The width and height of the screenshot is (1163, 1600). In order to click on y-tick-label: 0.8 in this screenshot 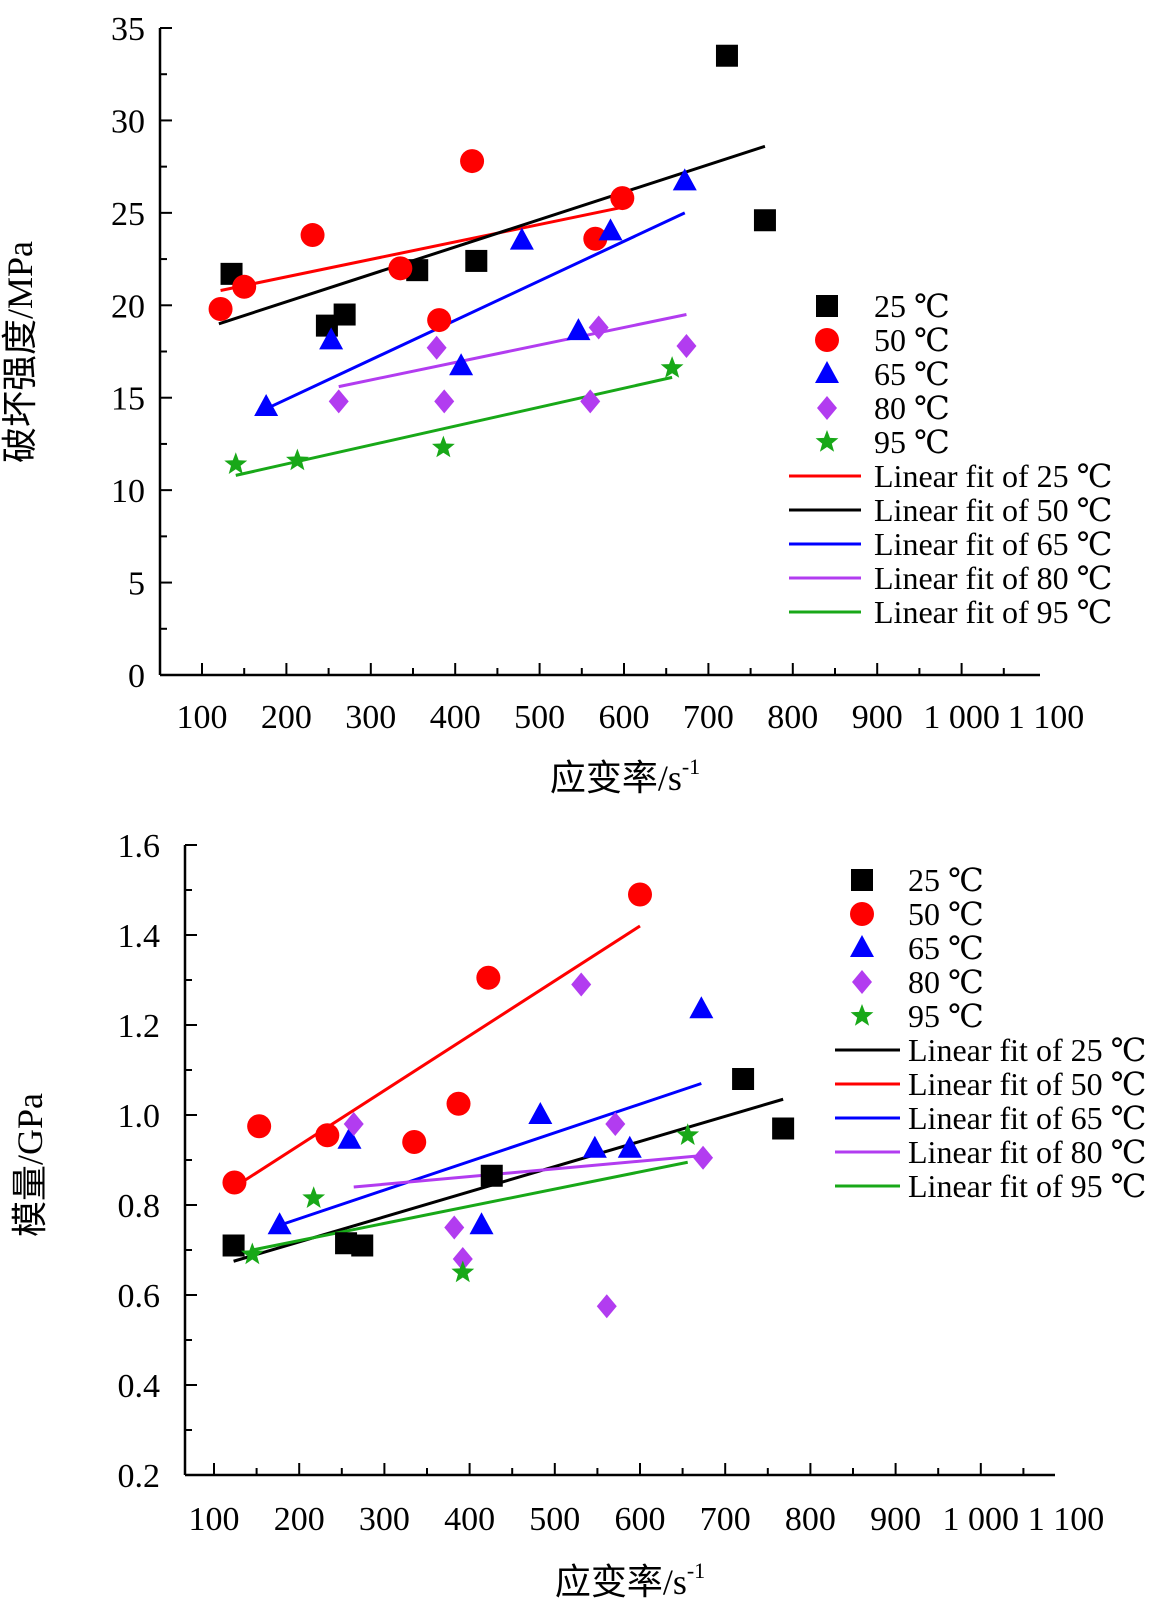, I will do `click(139, 1206)`.